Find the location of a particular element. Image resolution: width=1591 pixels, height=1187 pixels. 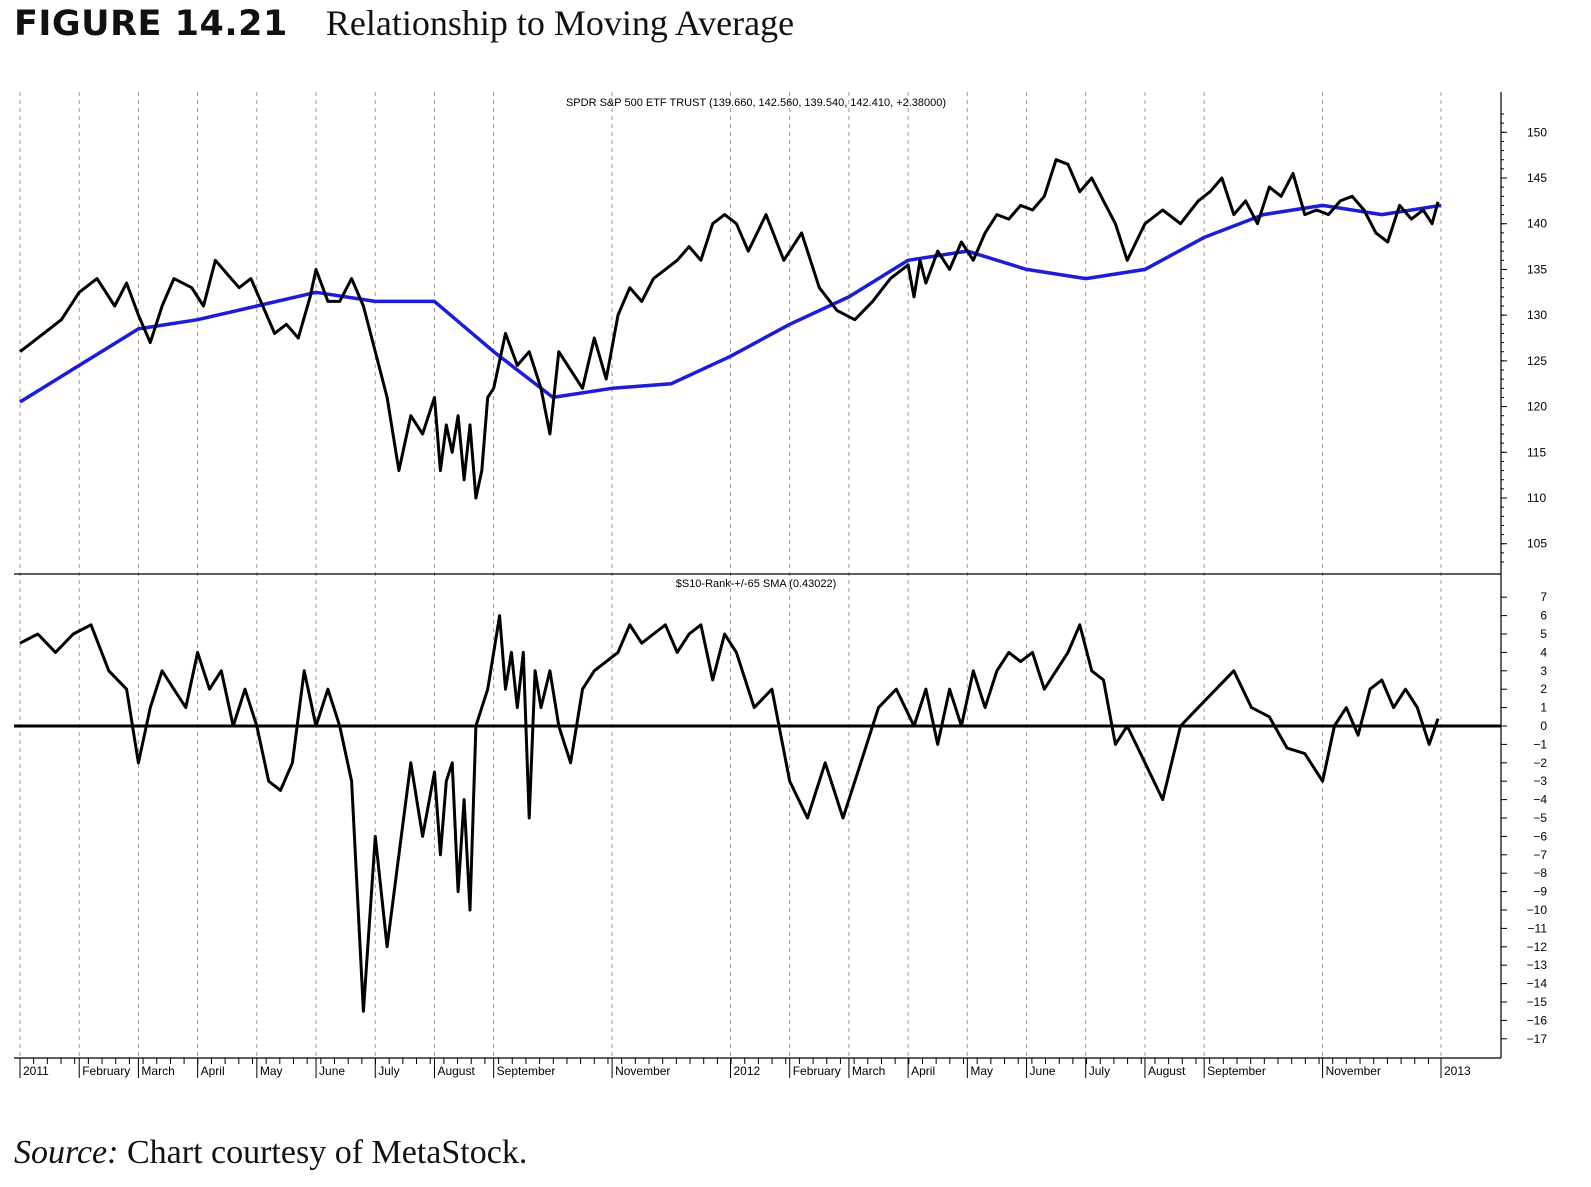

price-y-axis: 105 110 115 120 125 130 135 140 145 150 is located at coordinates (1524, 338).